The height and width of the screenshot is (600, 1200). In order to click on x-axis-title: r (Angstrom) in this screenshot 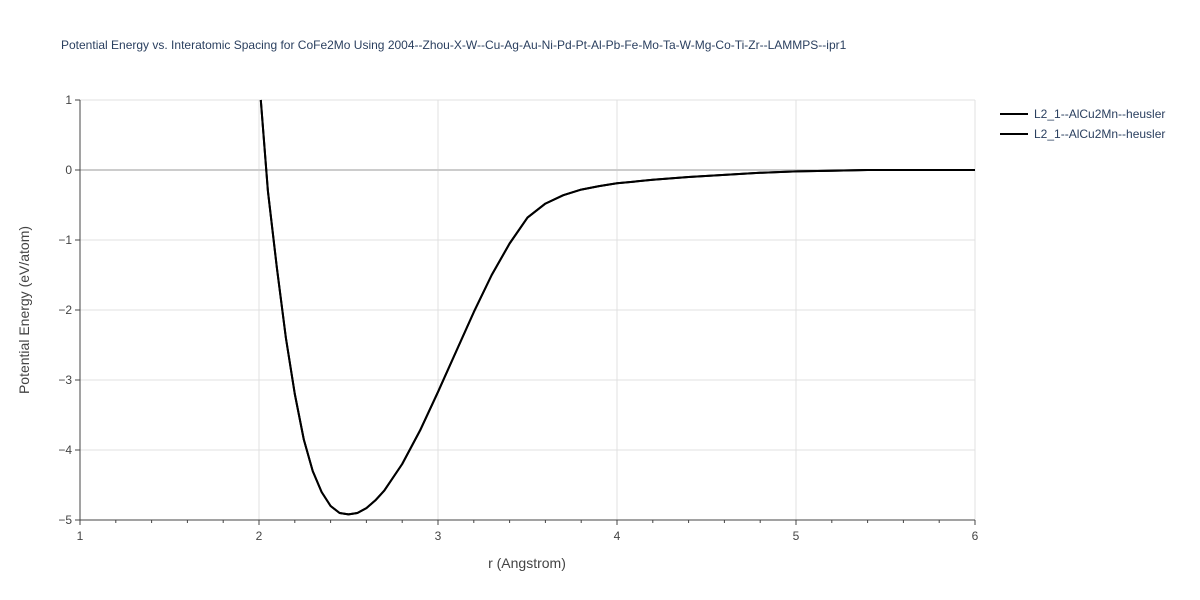, I will do `click(527, 563)`.